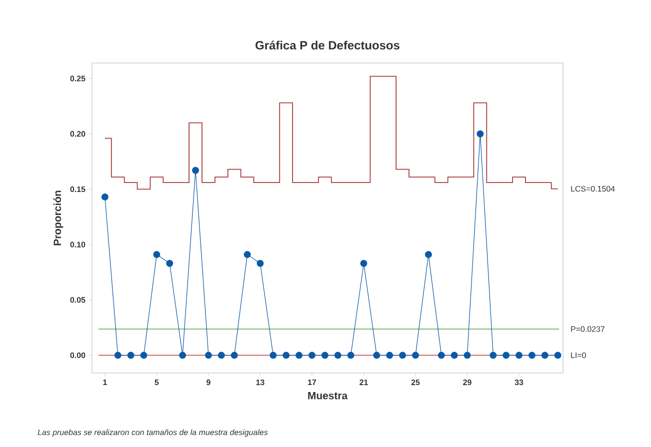 The width and height of the screenshot is (651, 447). I want to click on x-axis-title: Muestra, so click(328, 396).